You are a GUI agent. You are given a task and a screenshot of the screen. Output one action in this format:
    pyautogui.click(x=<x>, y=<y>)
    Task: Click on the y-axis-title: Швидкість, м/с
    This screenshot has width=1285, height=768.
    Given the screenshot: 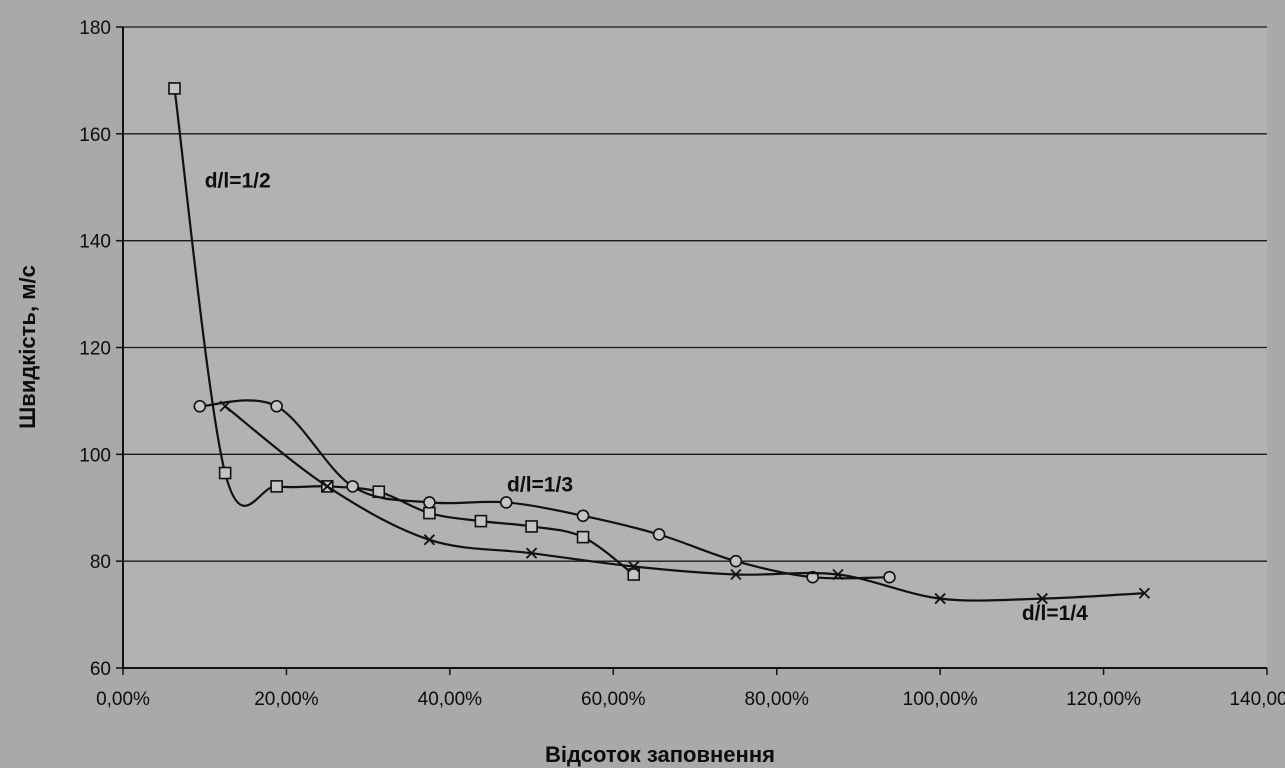 What is the action you would take?
    pyautogui.click(x=27, y=347)
    